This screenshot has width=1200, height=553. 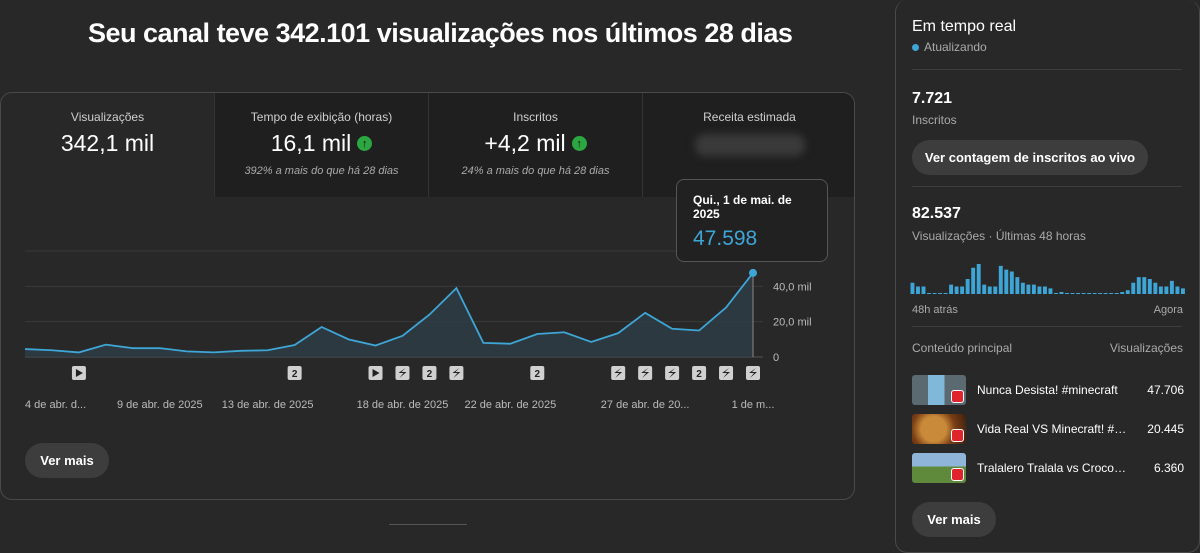 I want to click on chart-tooltip: Qui., 1 de mai. de 2025 47.598, so click(x=752, y=220).